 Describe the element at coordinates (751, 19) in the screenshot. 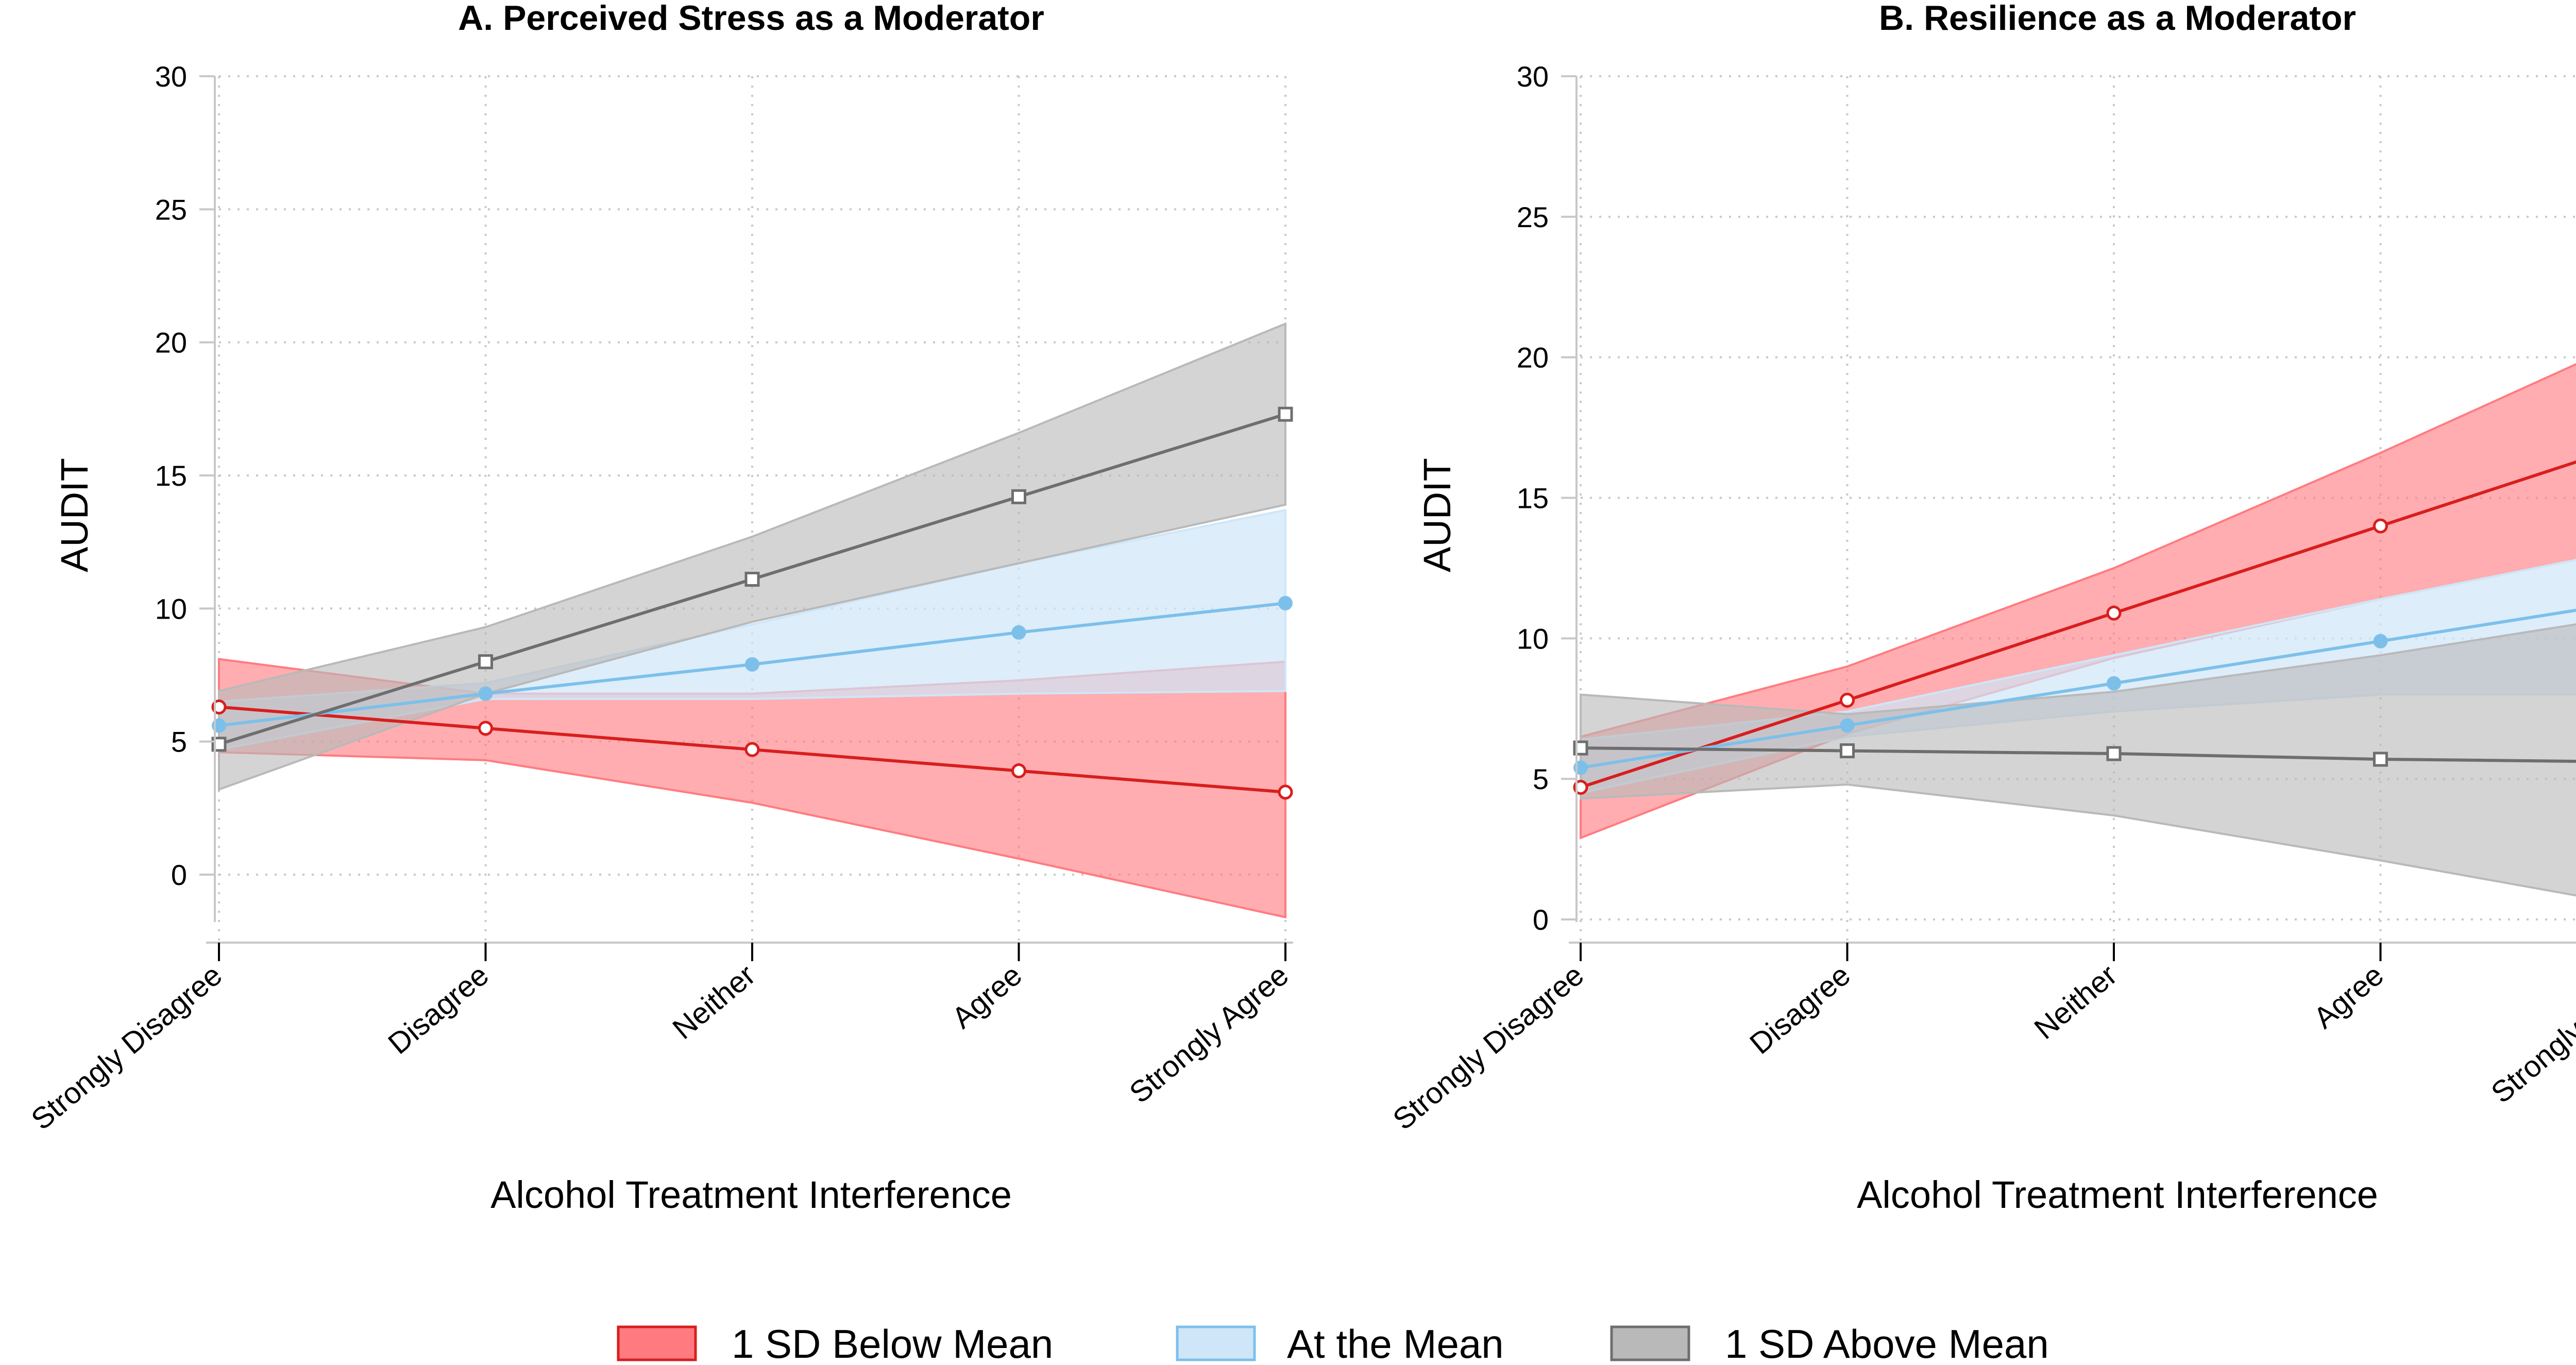

I see `panel-title: A. Perceived Stress as a Moderator` at that location.